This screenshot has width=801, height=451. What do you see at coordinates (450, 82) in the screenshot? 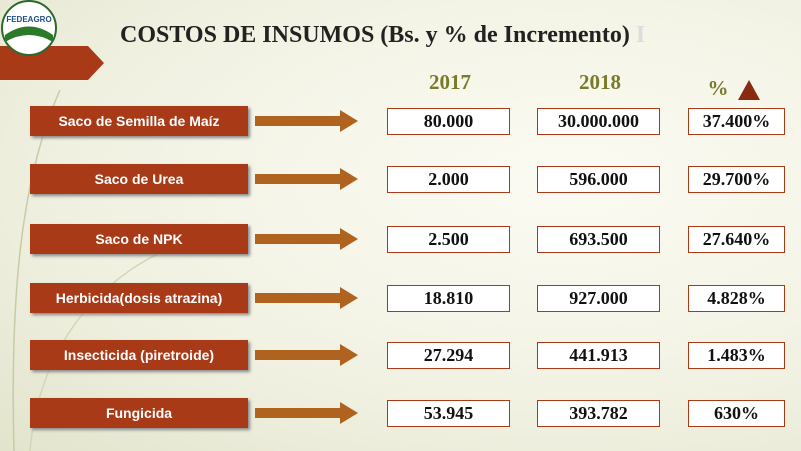
I see `column-header: 2017` at bounding box center [450, 82].